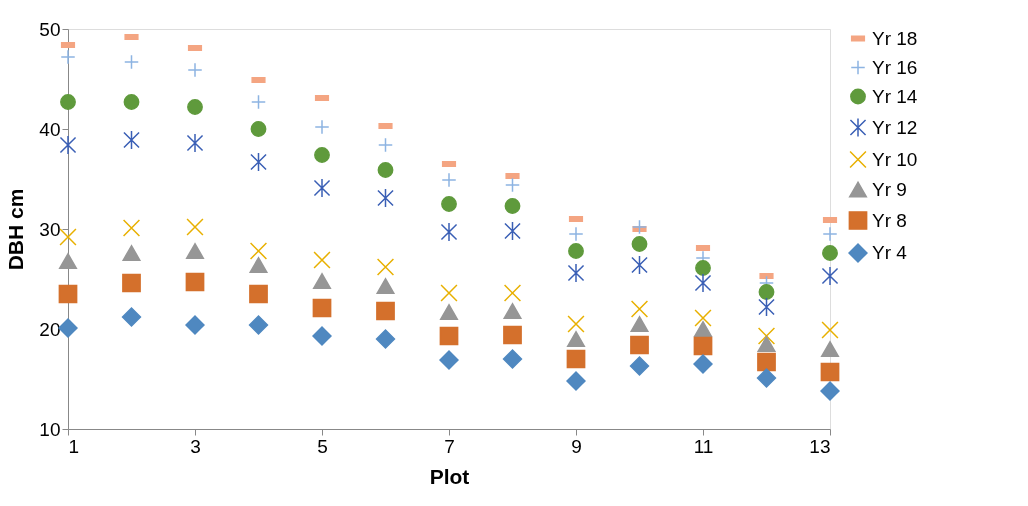 This screenshot has height=506, width=1028. Describe the element at coordinates (322, 446) in the screenshot. I see `x-tick-label: 5` at that location.